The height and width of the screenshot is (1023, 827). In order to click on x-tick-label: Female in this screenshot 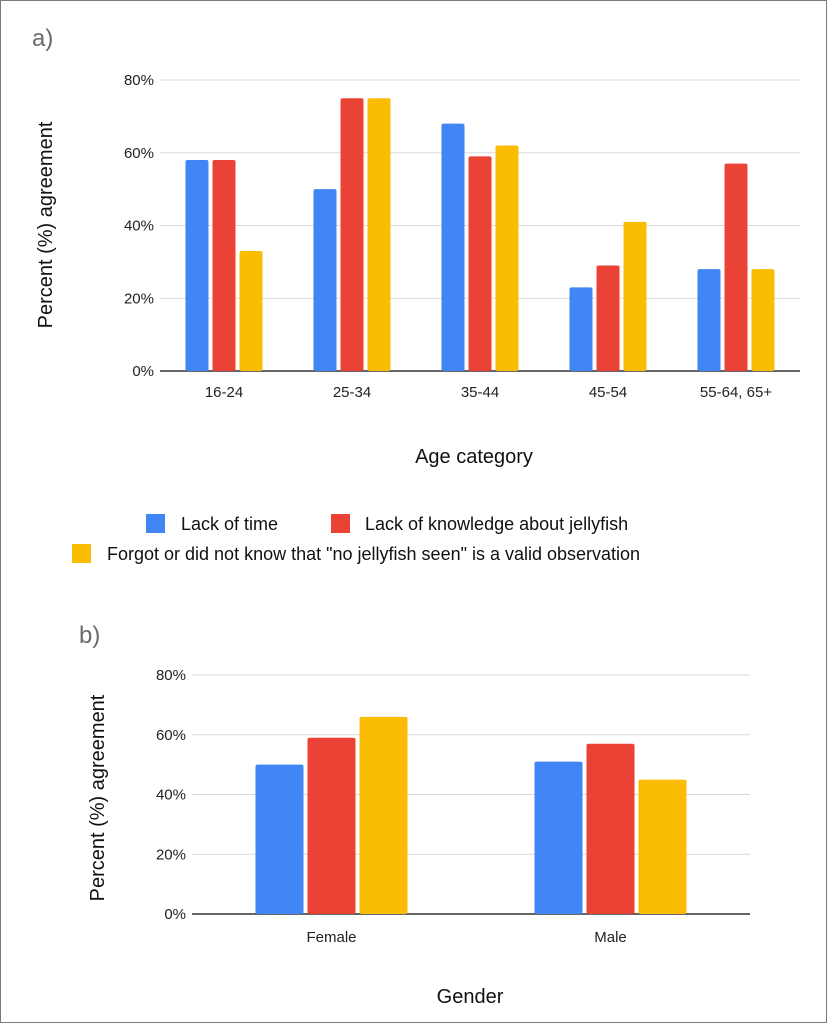, I will do `click(331, 937)`.